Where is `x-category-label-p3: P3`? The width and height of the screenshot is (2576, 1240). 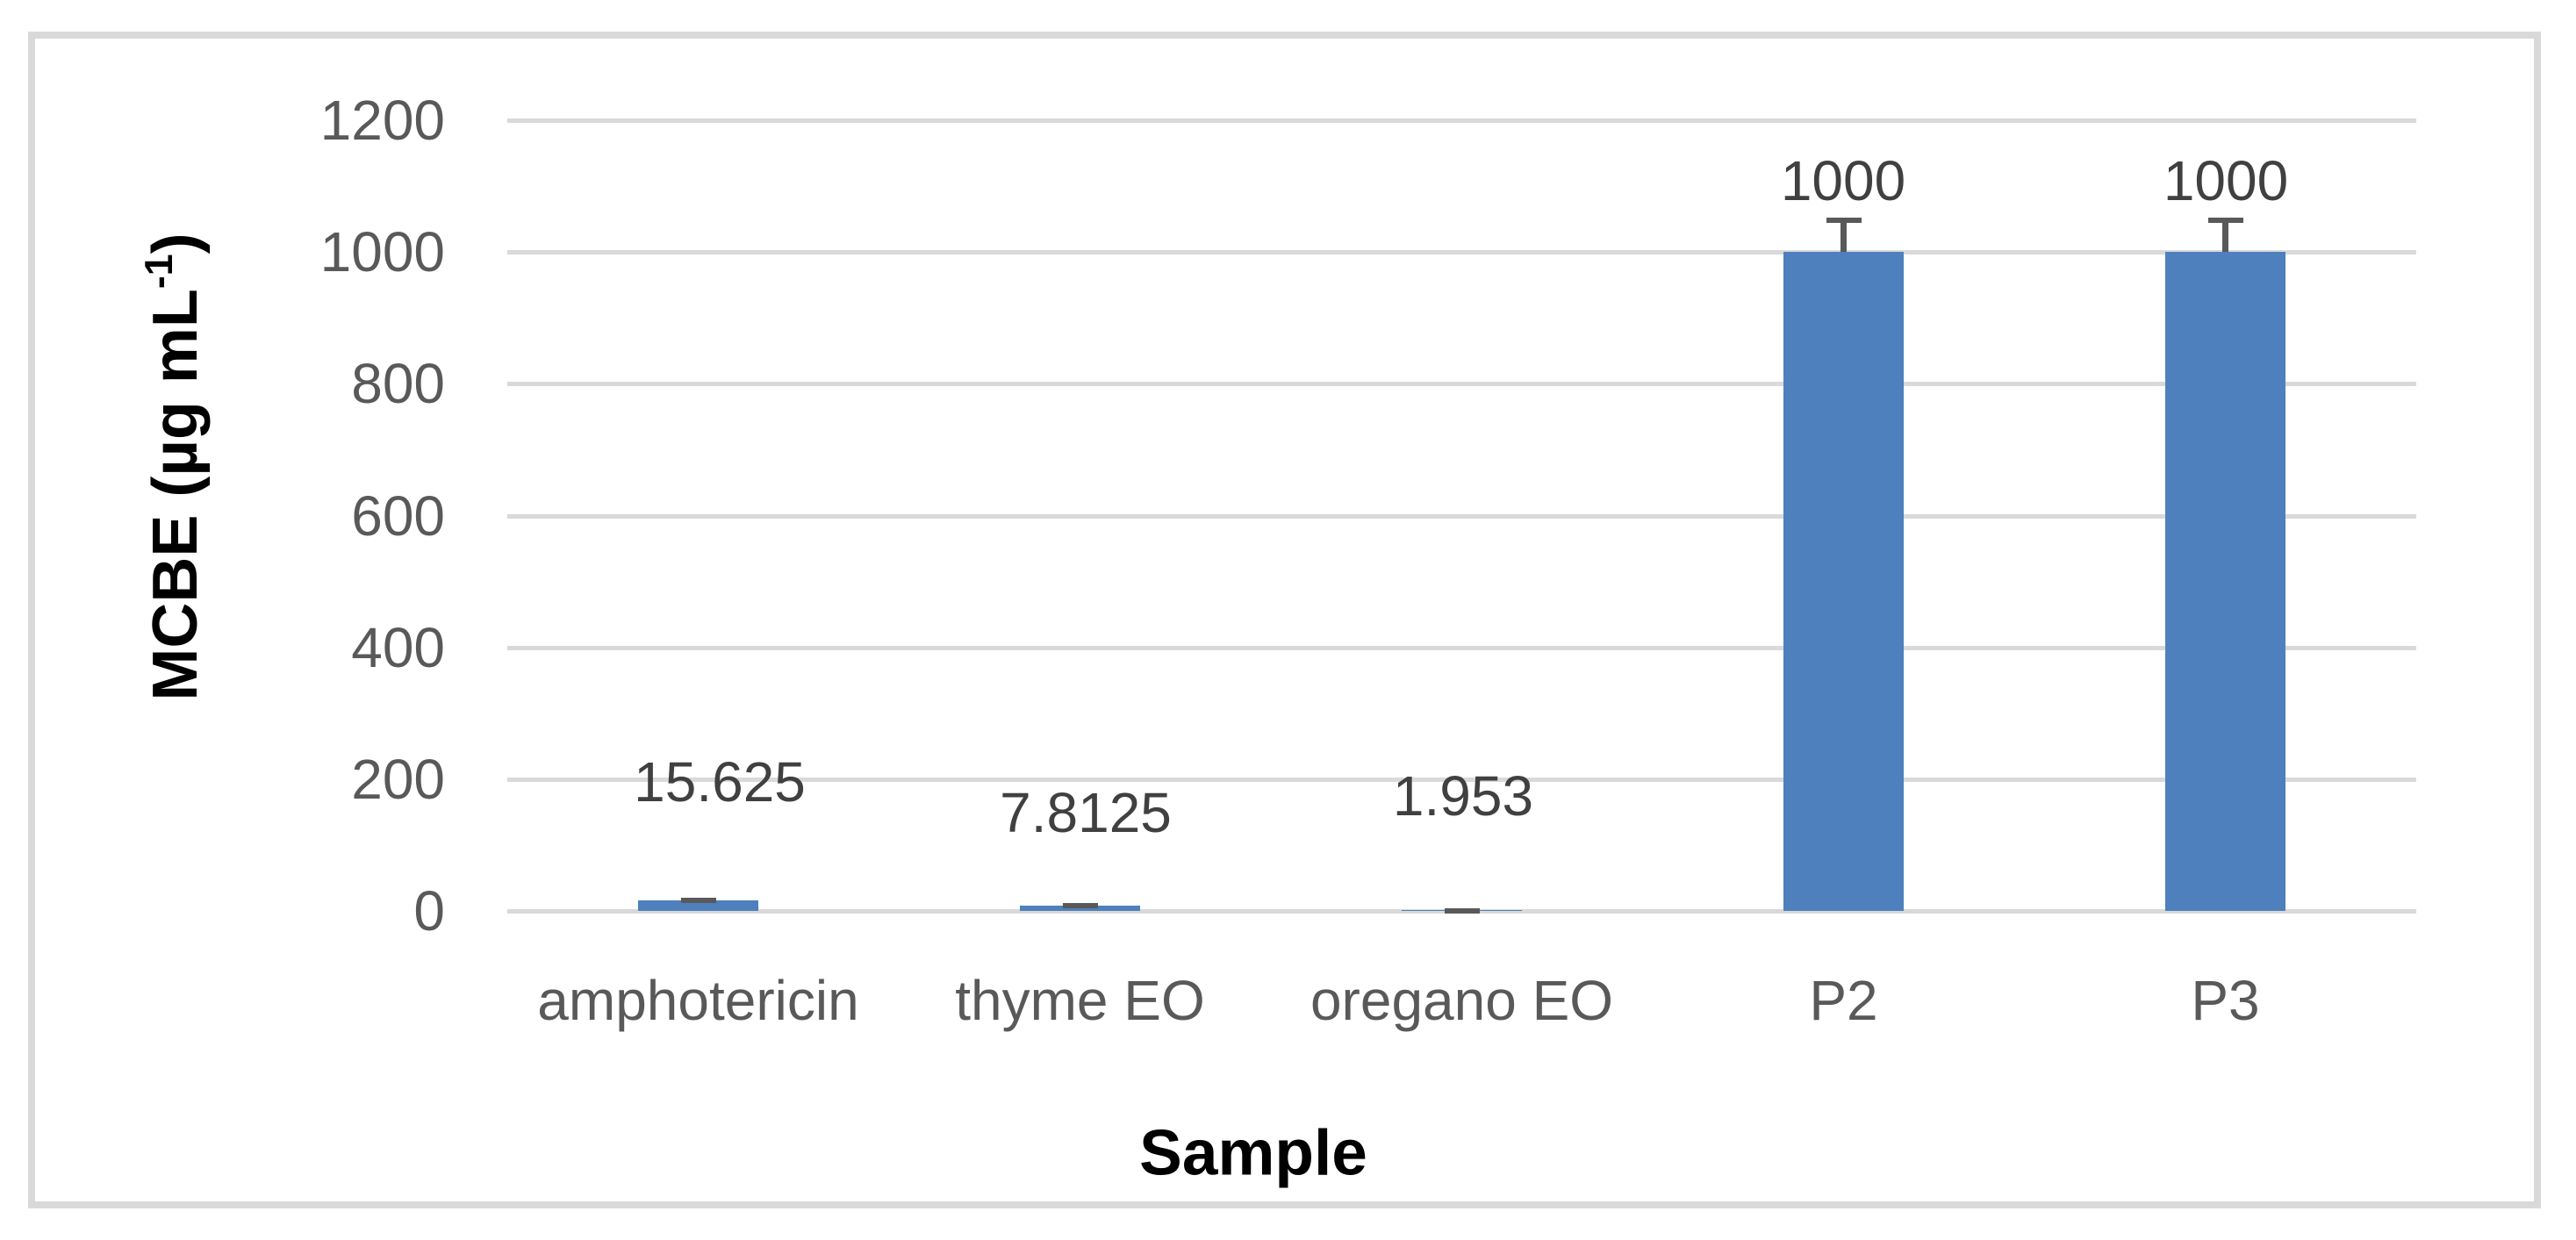 x-category-label-p3: P3 is located at coordinates (2226, 1000).